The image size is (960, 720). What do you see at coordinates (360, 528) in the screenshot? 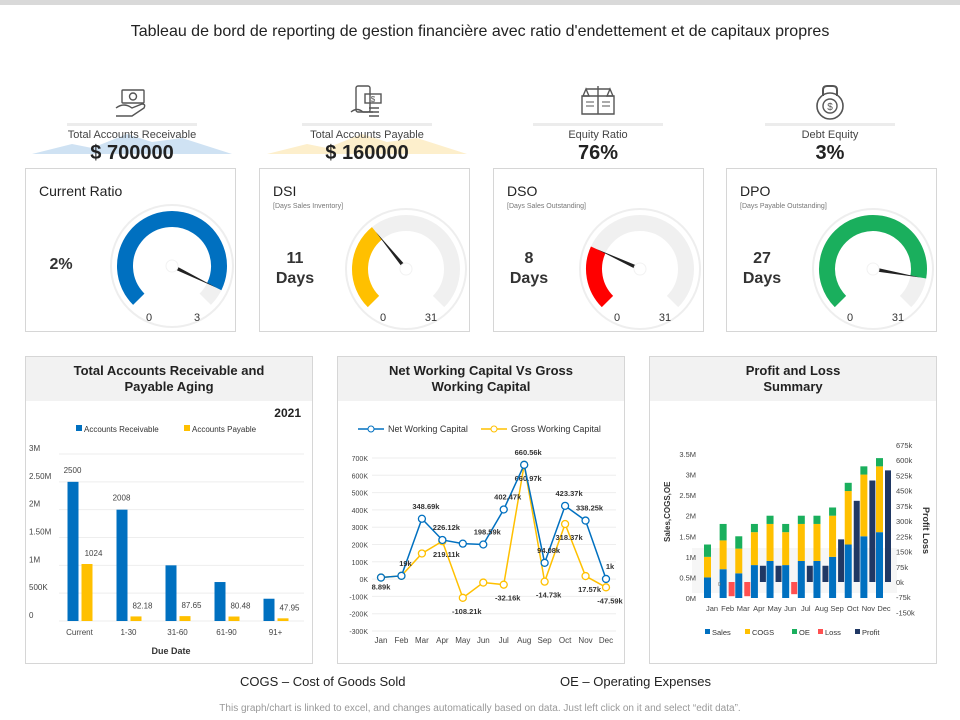
I see `y-tick-label: 300K` at bounding box center [360, 528].